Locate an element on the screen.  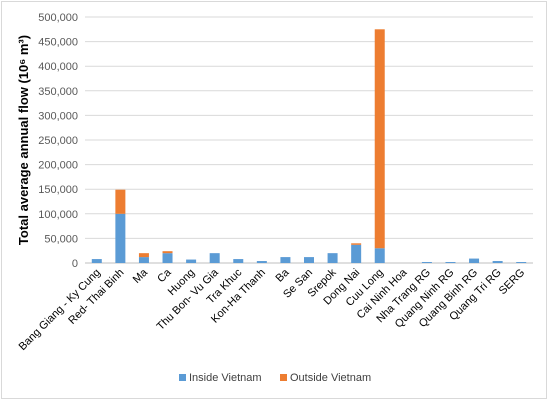
x-tick-label: SERG is located at coordinates (512, 282).